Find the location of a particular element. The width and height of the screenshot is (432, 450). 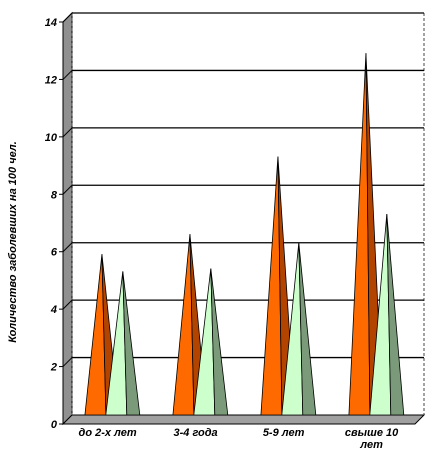

x-axis-labels: до 2-х лет 3-4 года 5-9 лет свыше 10 лет is located at coordinates (239, 438).